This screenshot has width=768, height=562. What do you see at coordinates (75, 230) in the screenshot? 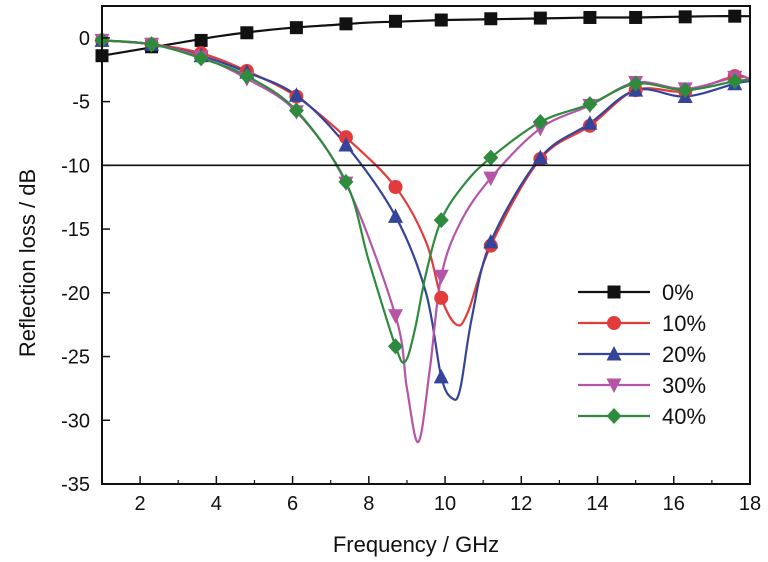
I see `y-tick-label: -15` at bounding box center [75, 230].